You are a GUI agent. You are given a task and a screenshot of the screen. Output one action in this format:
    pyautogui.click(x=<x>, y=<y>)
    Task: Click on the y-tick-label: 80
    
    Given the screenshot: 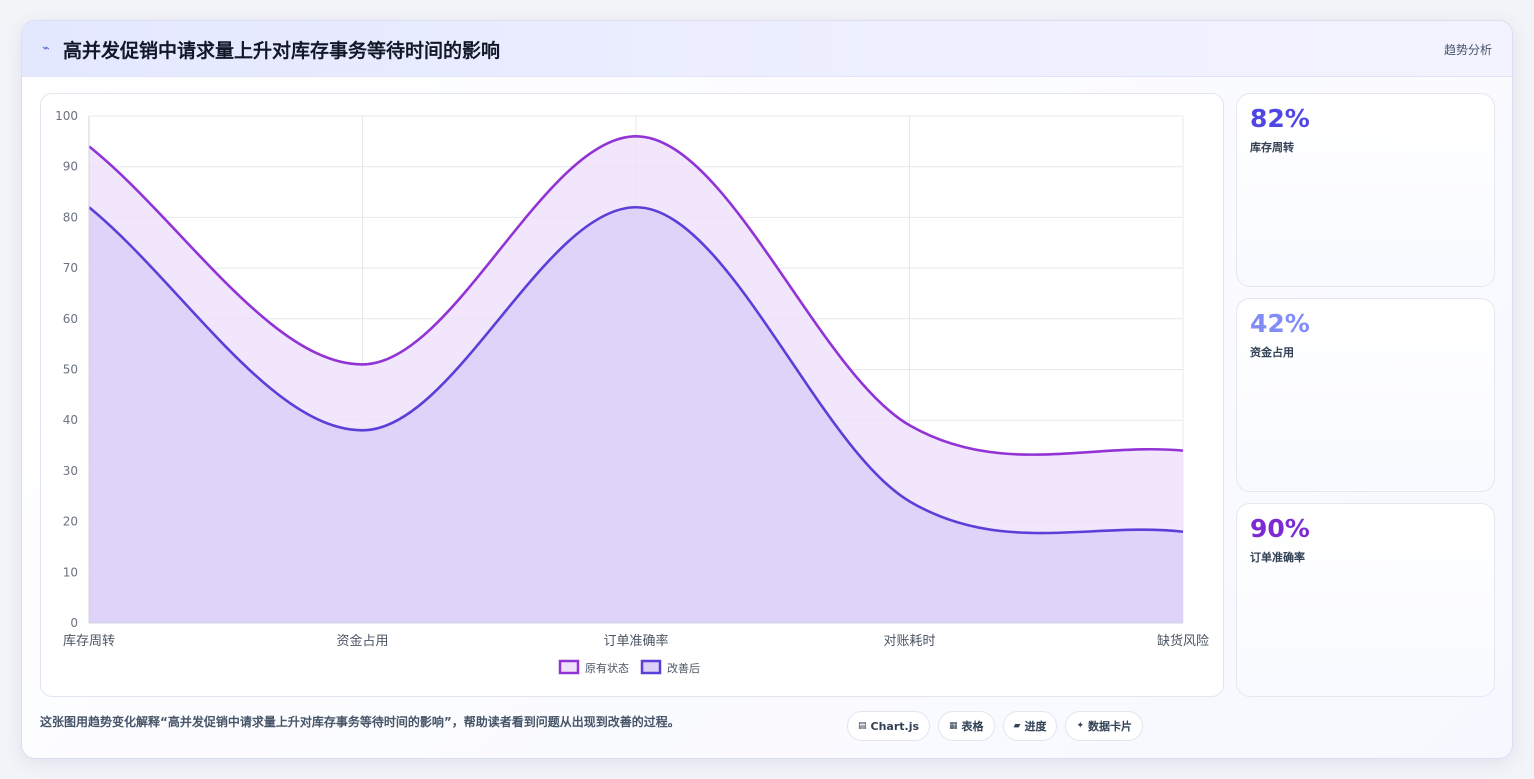 What is the action you would take?
    pyautogui.click(x=70, y=217)
    